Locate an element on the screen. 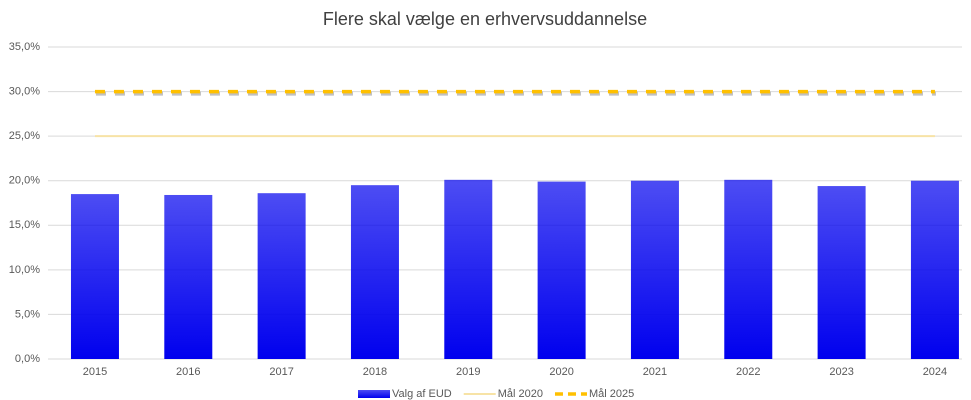  x-tick-label: 2020 is located at coordinates (561, 372).